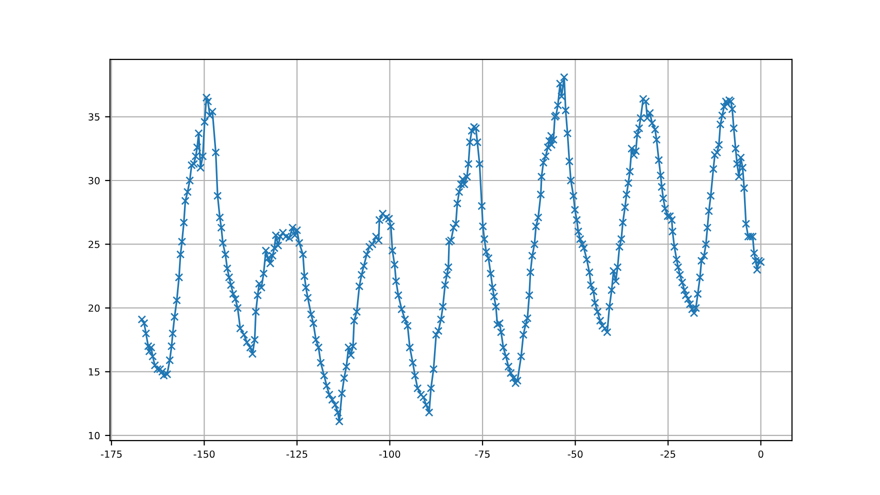 This screenshot has height=495, width=880. Describe the element at coordinates (204, 454) in the screenshot. I see `x-tick-label: -150` at that location.